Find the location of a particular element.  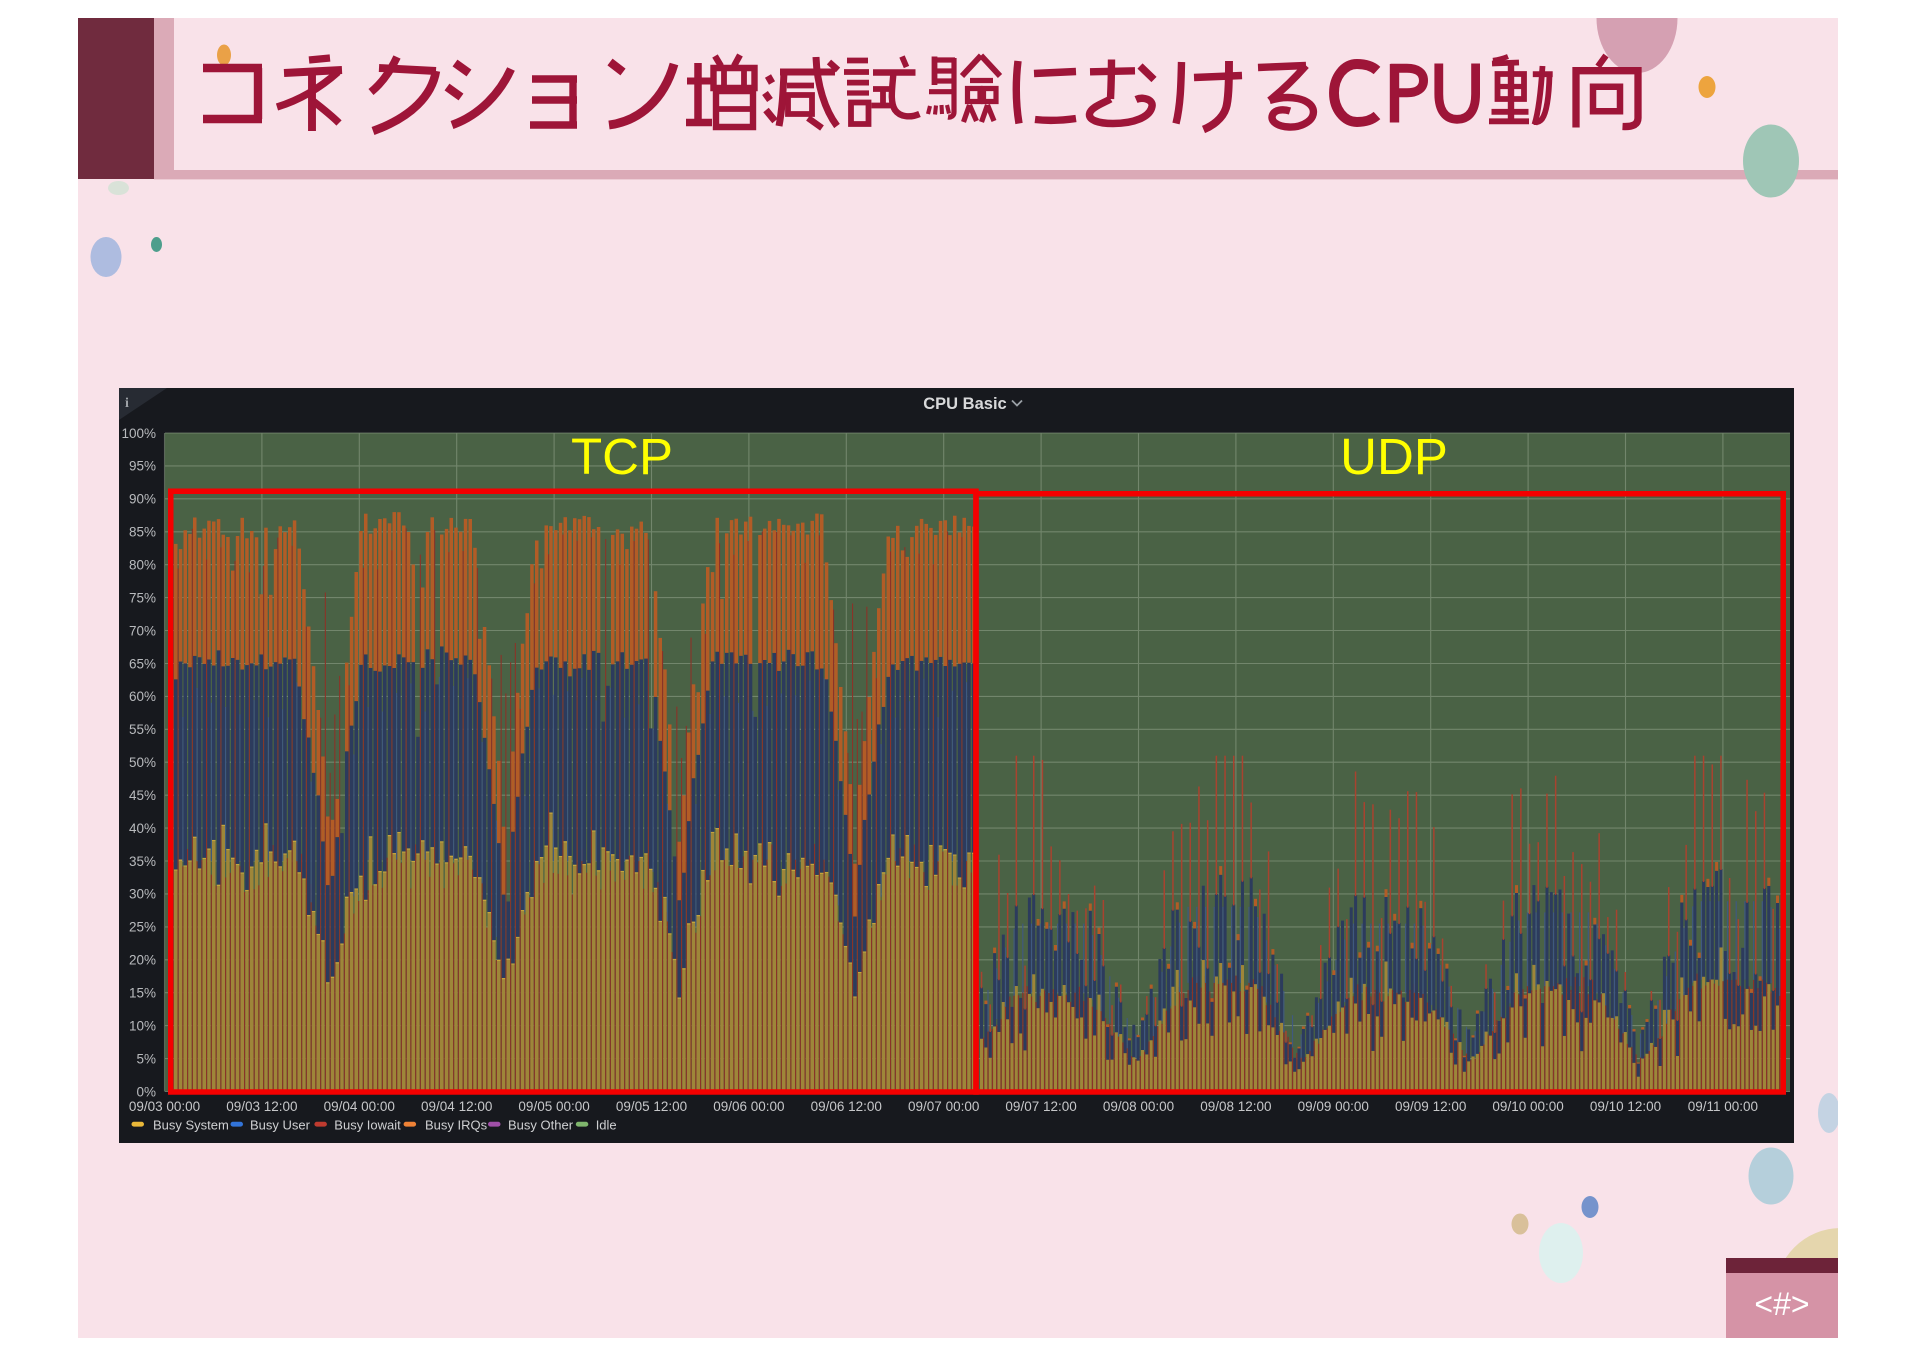

svg-text: 09/09 12:00 is located at coordinates (1430, 1106).